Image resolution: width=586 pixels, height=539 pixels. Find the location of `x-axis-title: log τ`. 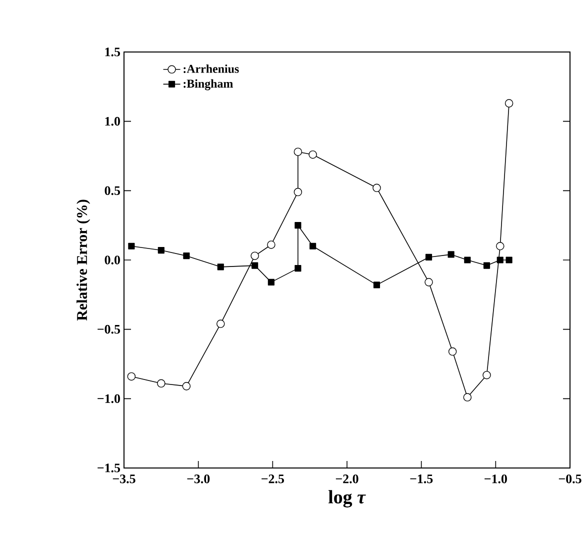

x-axis-title: log τ is located at coordinates (347, 499).